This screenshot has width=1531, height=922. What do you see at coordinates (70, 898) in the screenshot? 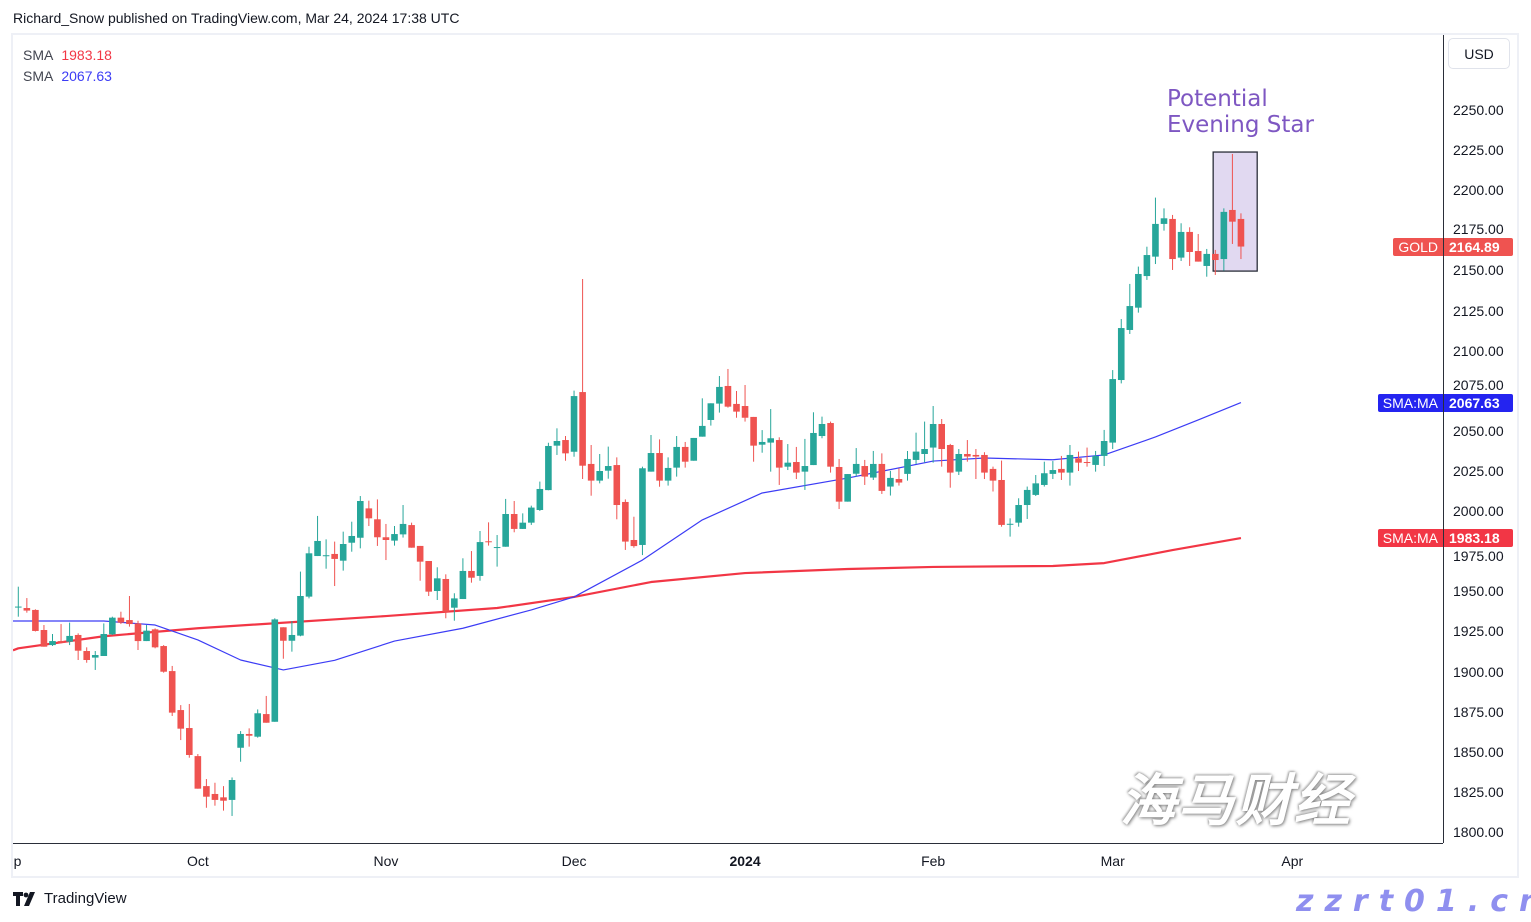
I see `tradingview-logo: TradingView` at bounding box center [70, 898].